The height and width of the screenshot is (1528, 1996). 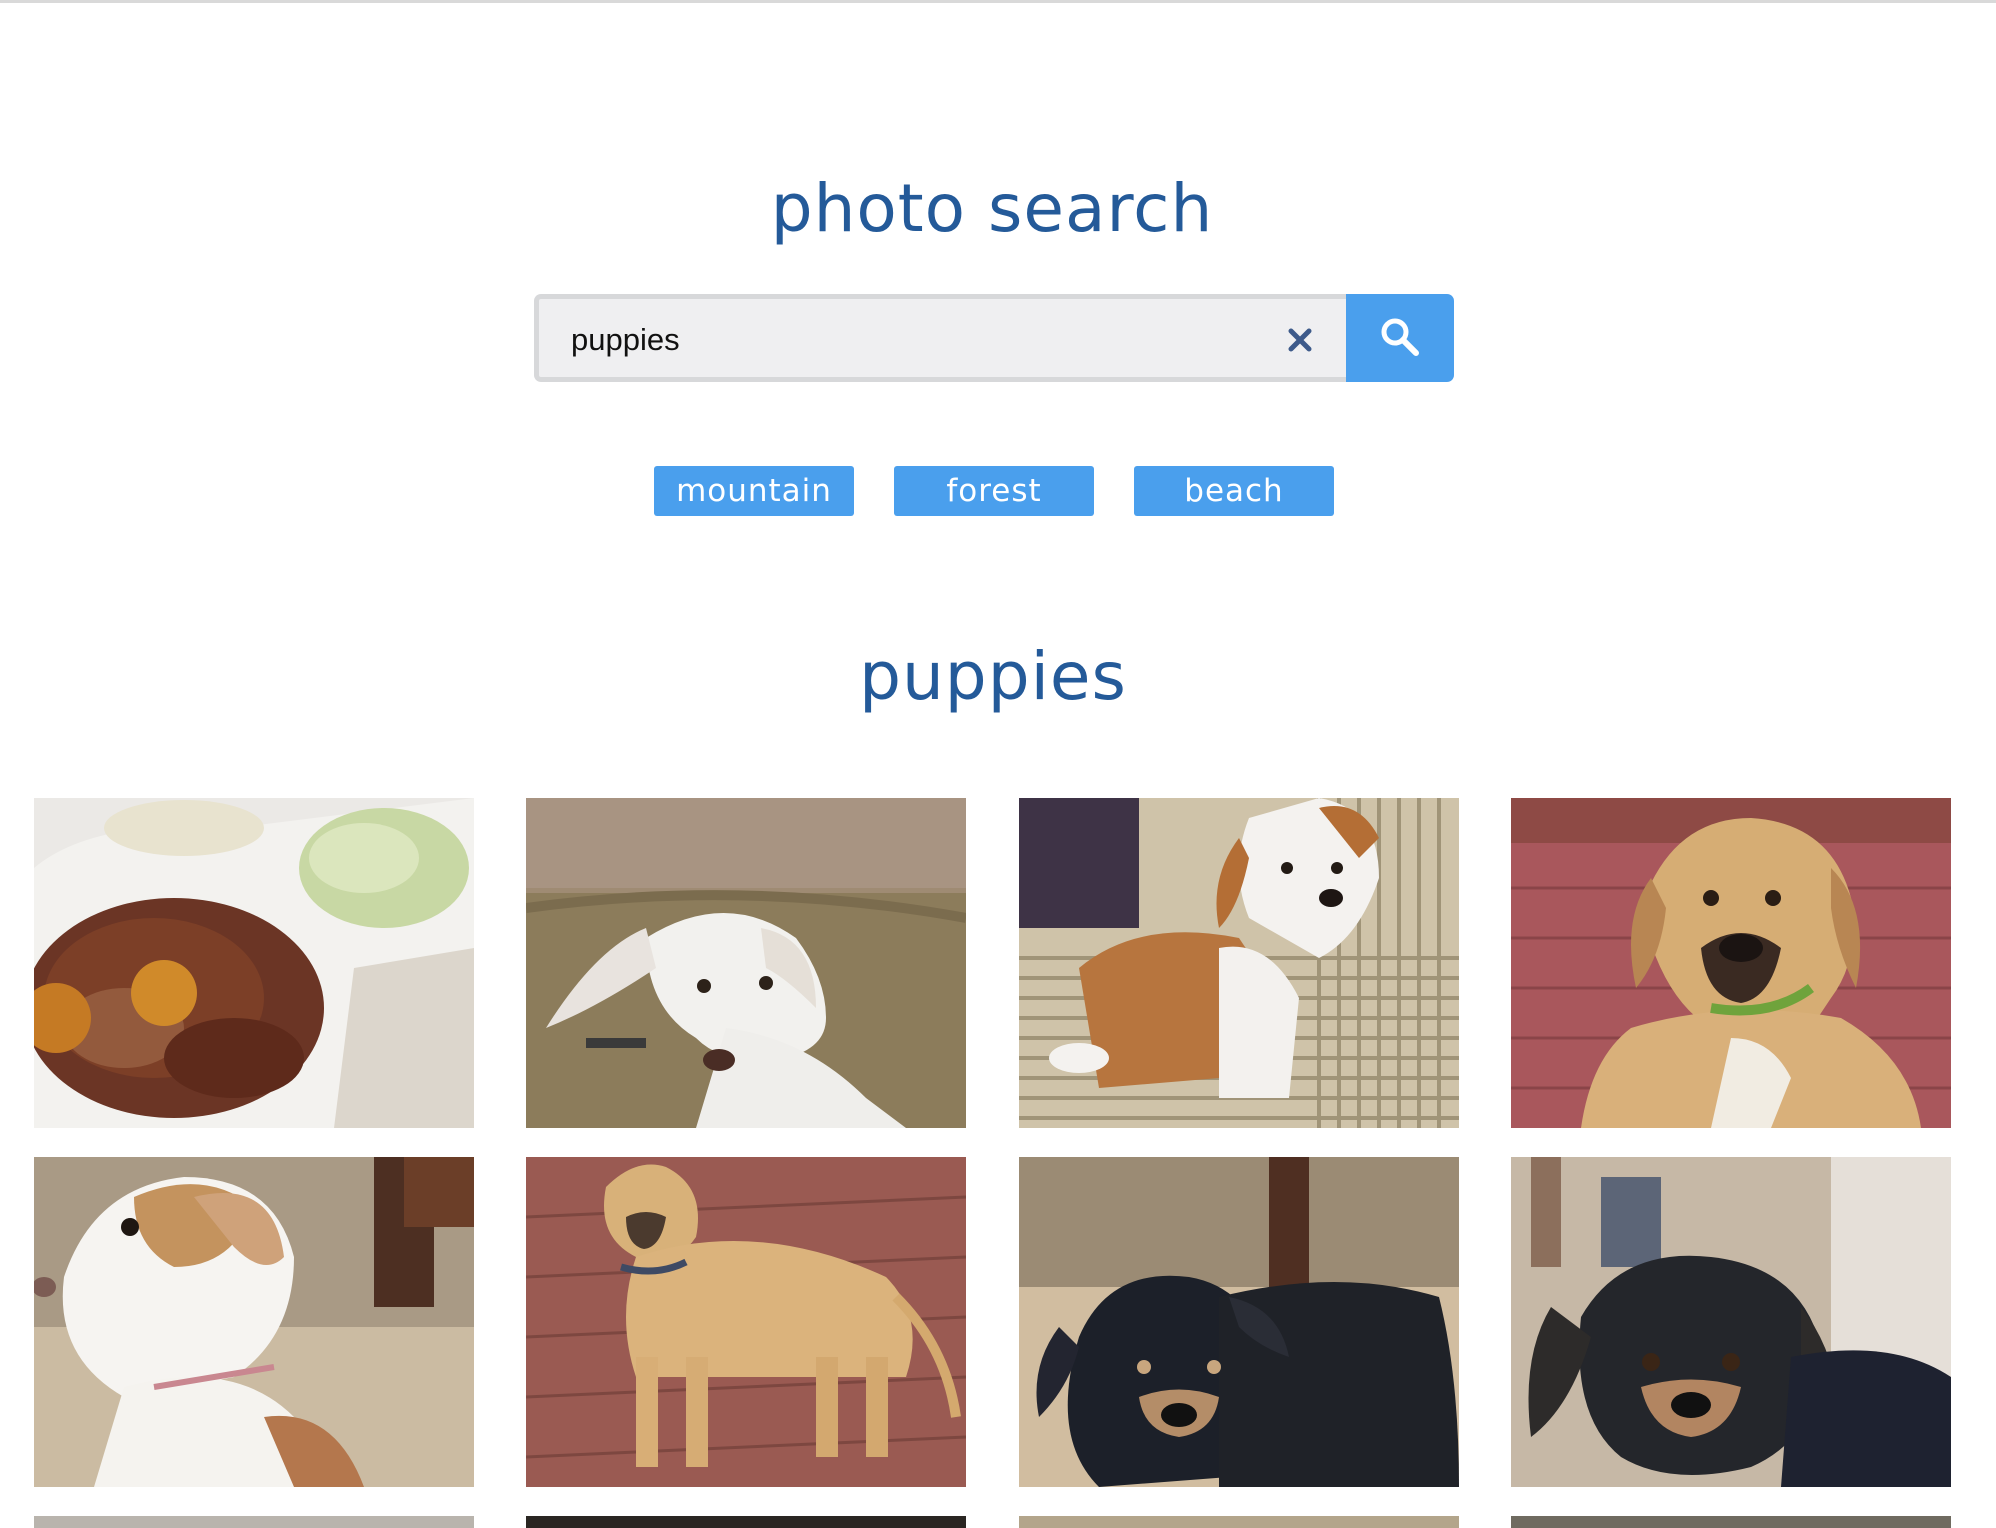 I want to click on clear-search-button, so click(x=1300, y=340).